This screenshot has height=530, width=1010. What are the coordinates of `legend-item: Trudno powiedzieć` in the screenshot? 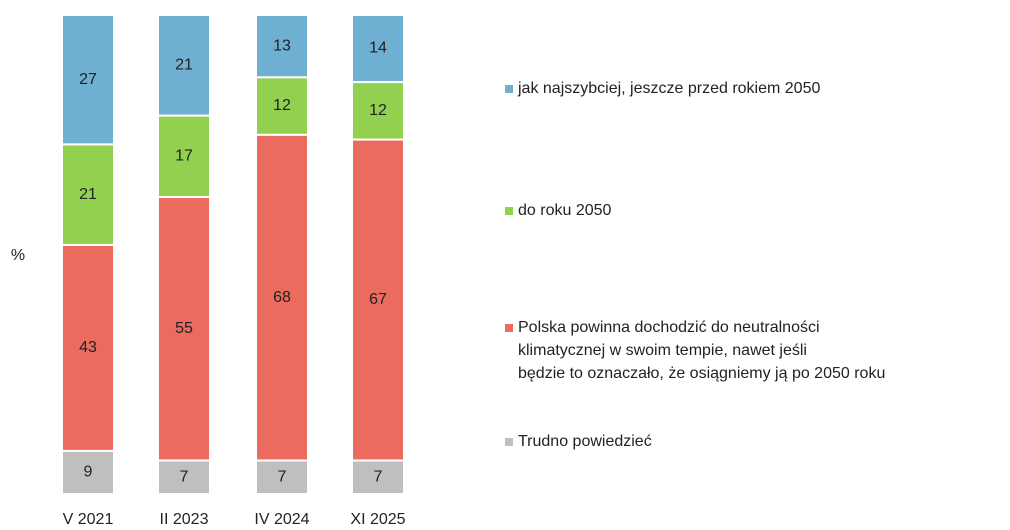 It's located at (578, 441).